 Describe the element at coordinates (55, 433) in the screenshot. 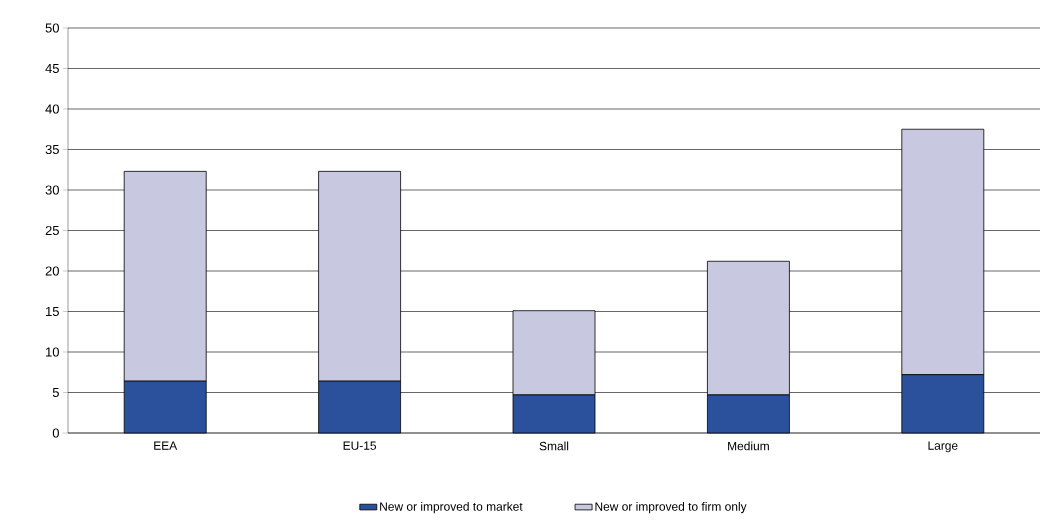

I see `y-tick-label: 0` at that location.